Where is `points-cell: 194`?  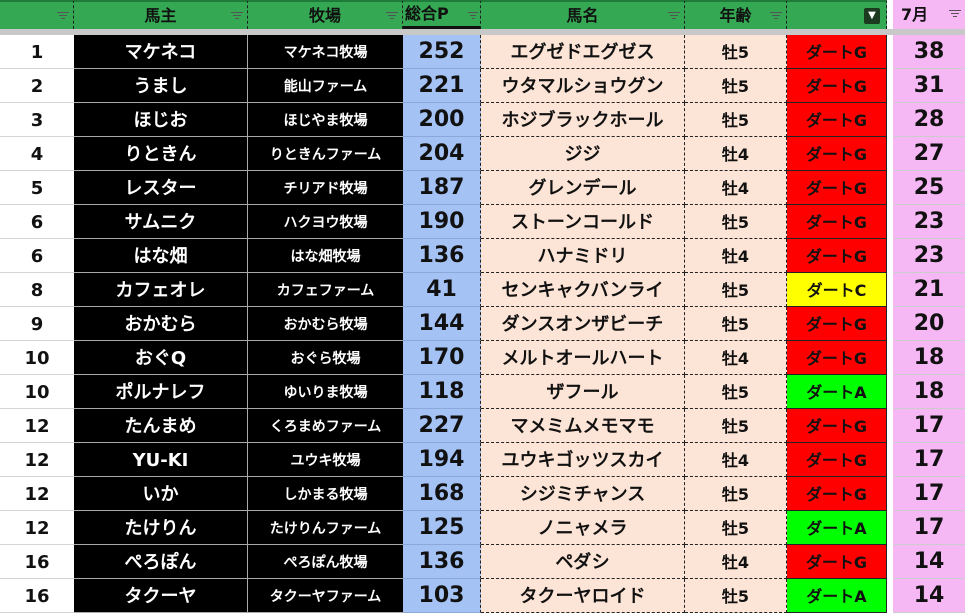 points-cell: 194 is located at coordinates (442, 460).